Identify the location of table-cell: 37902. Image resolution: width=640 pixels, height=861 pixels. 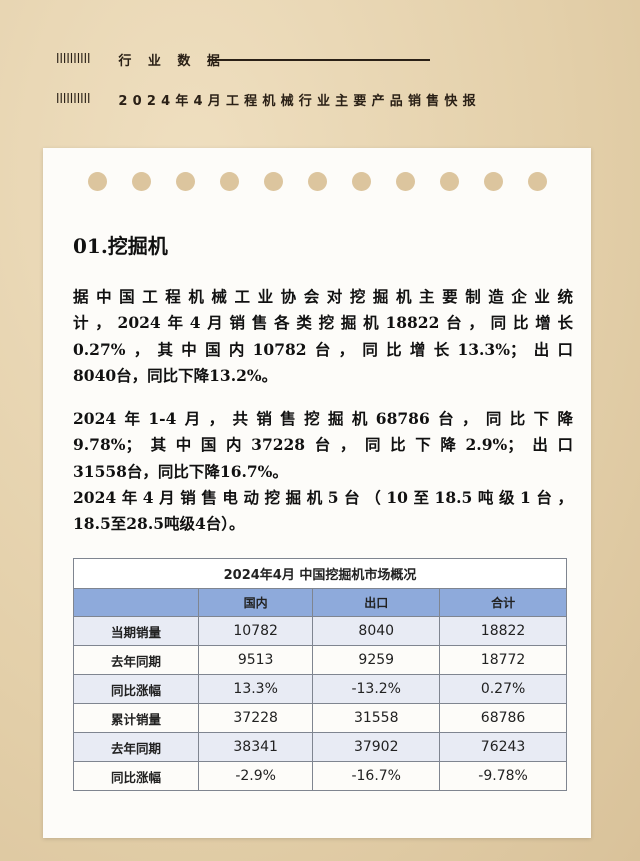
(376, 747).